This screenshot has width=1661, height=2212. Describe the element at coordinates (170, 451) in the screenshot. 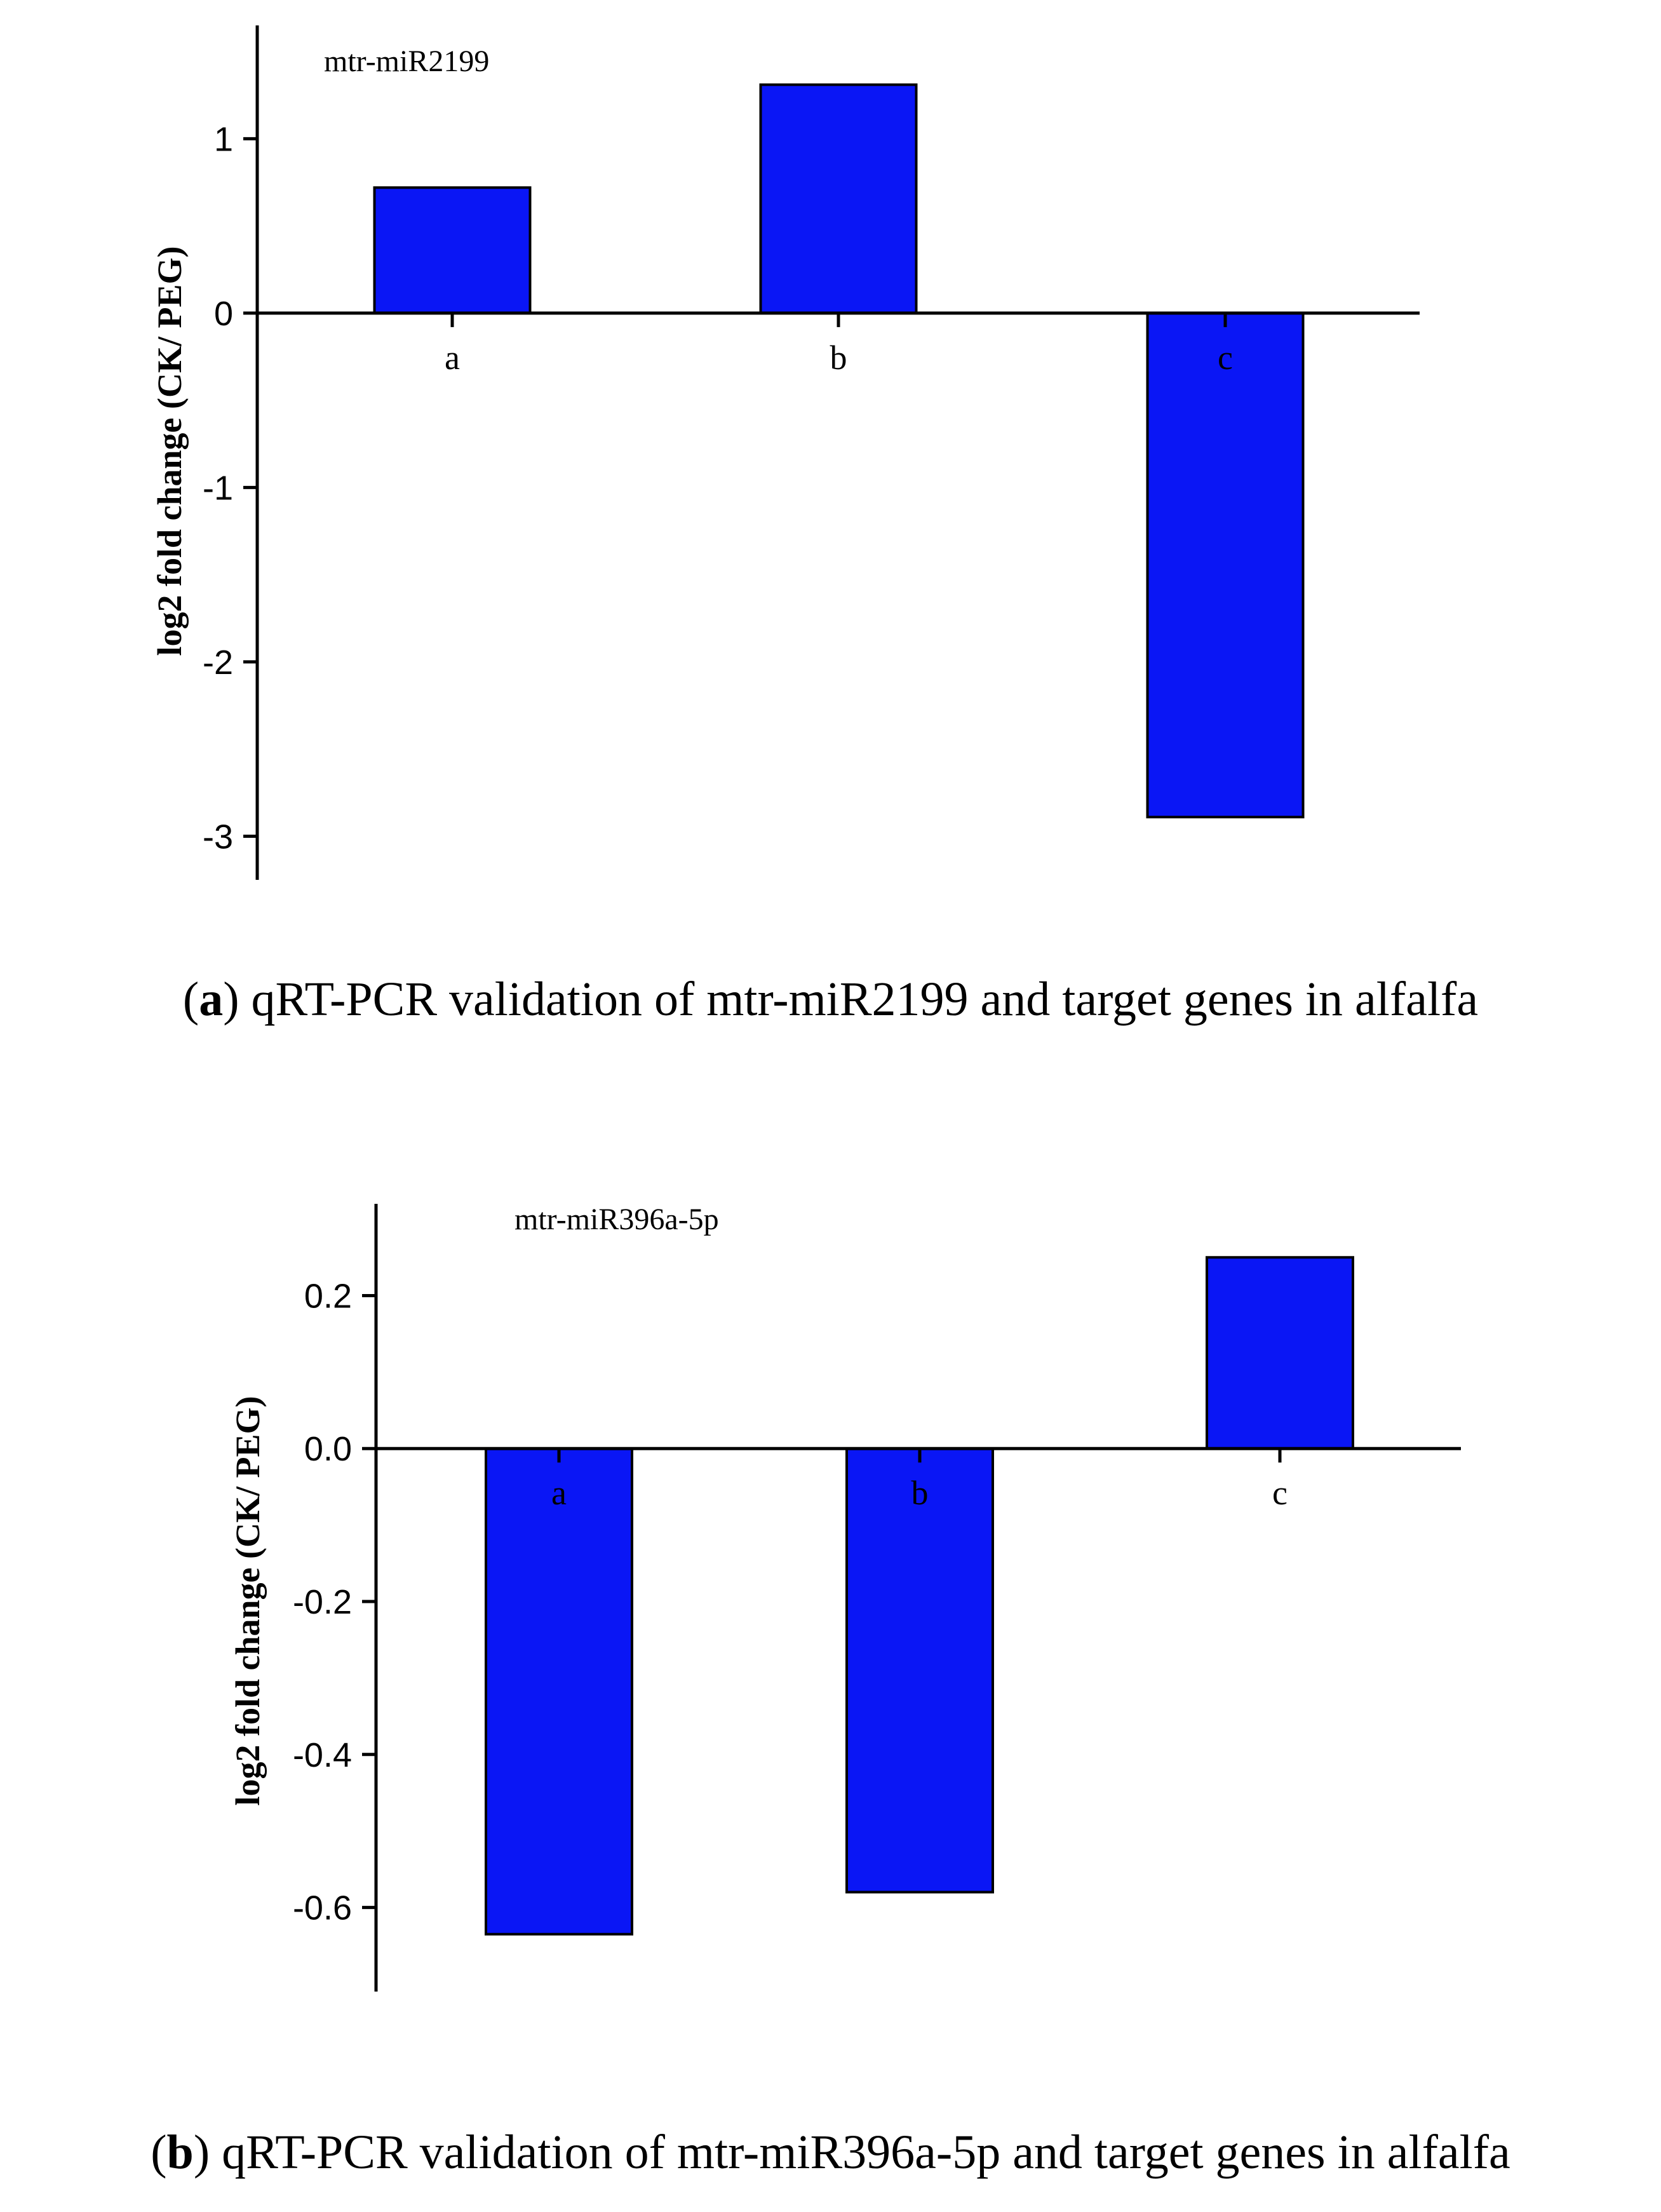

I see `chart-a-ylabel: log2 fold change (CK/ PEG)` at that location.